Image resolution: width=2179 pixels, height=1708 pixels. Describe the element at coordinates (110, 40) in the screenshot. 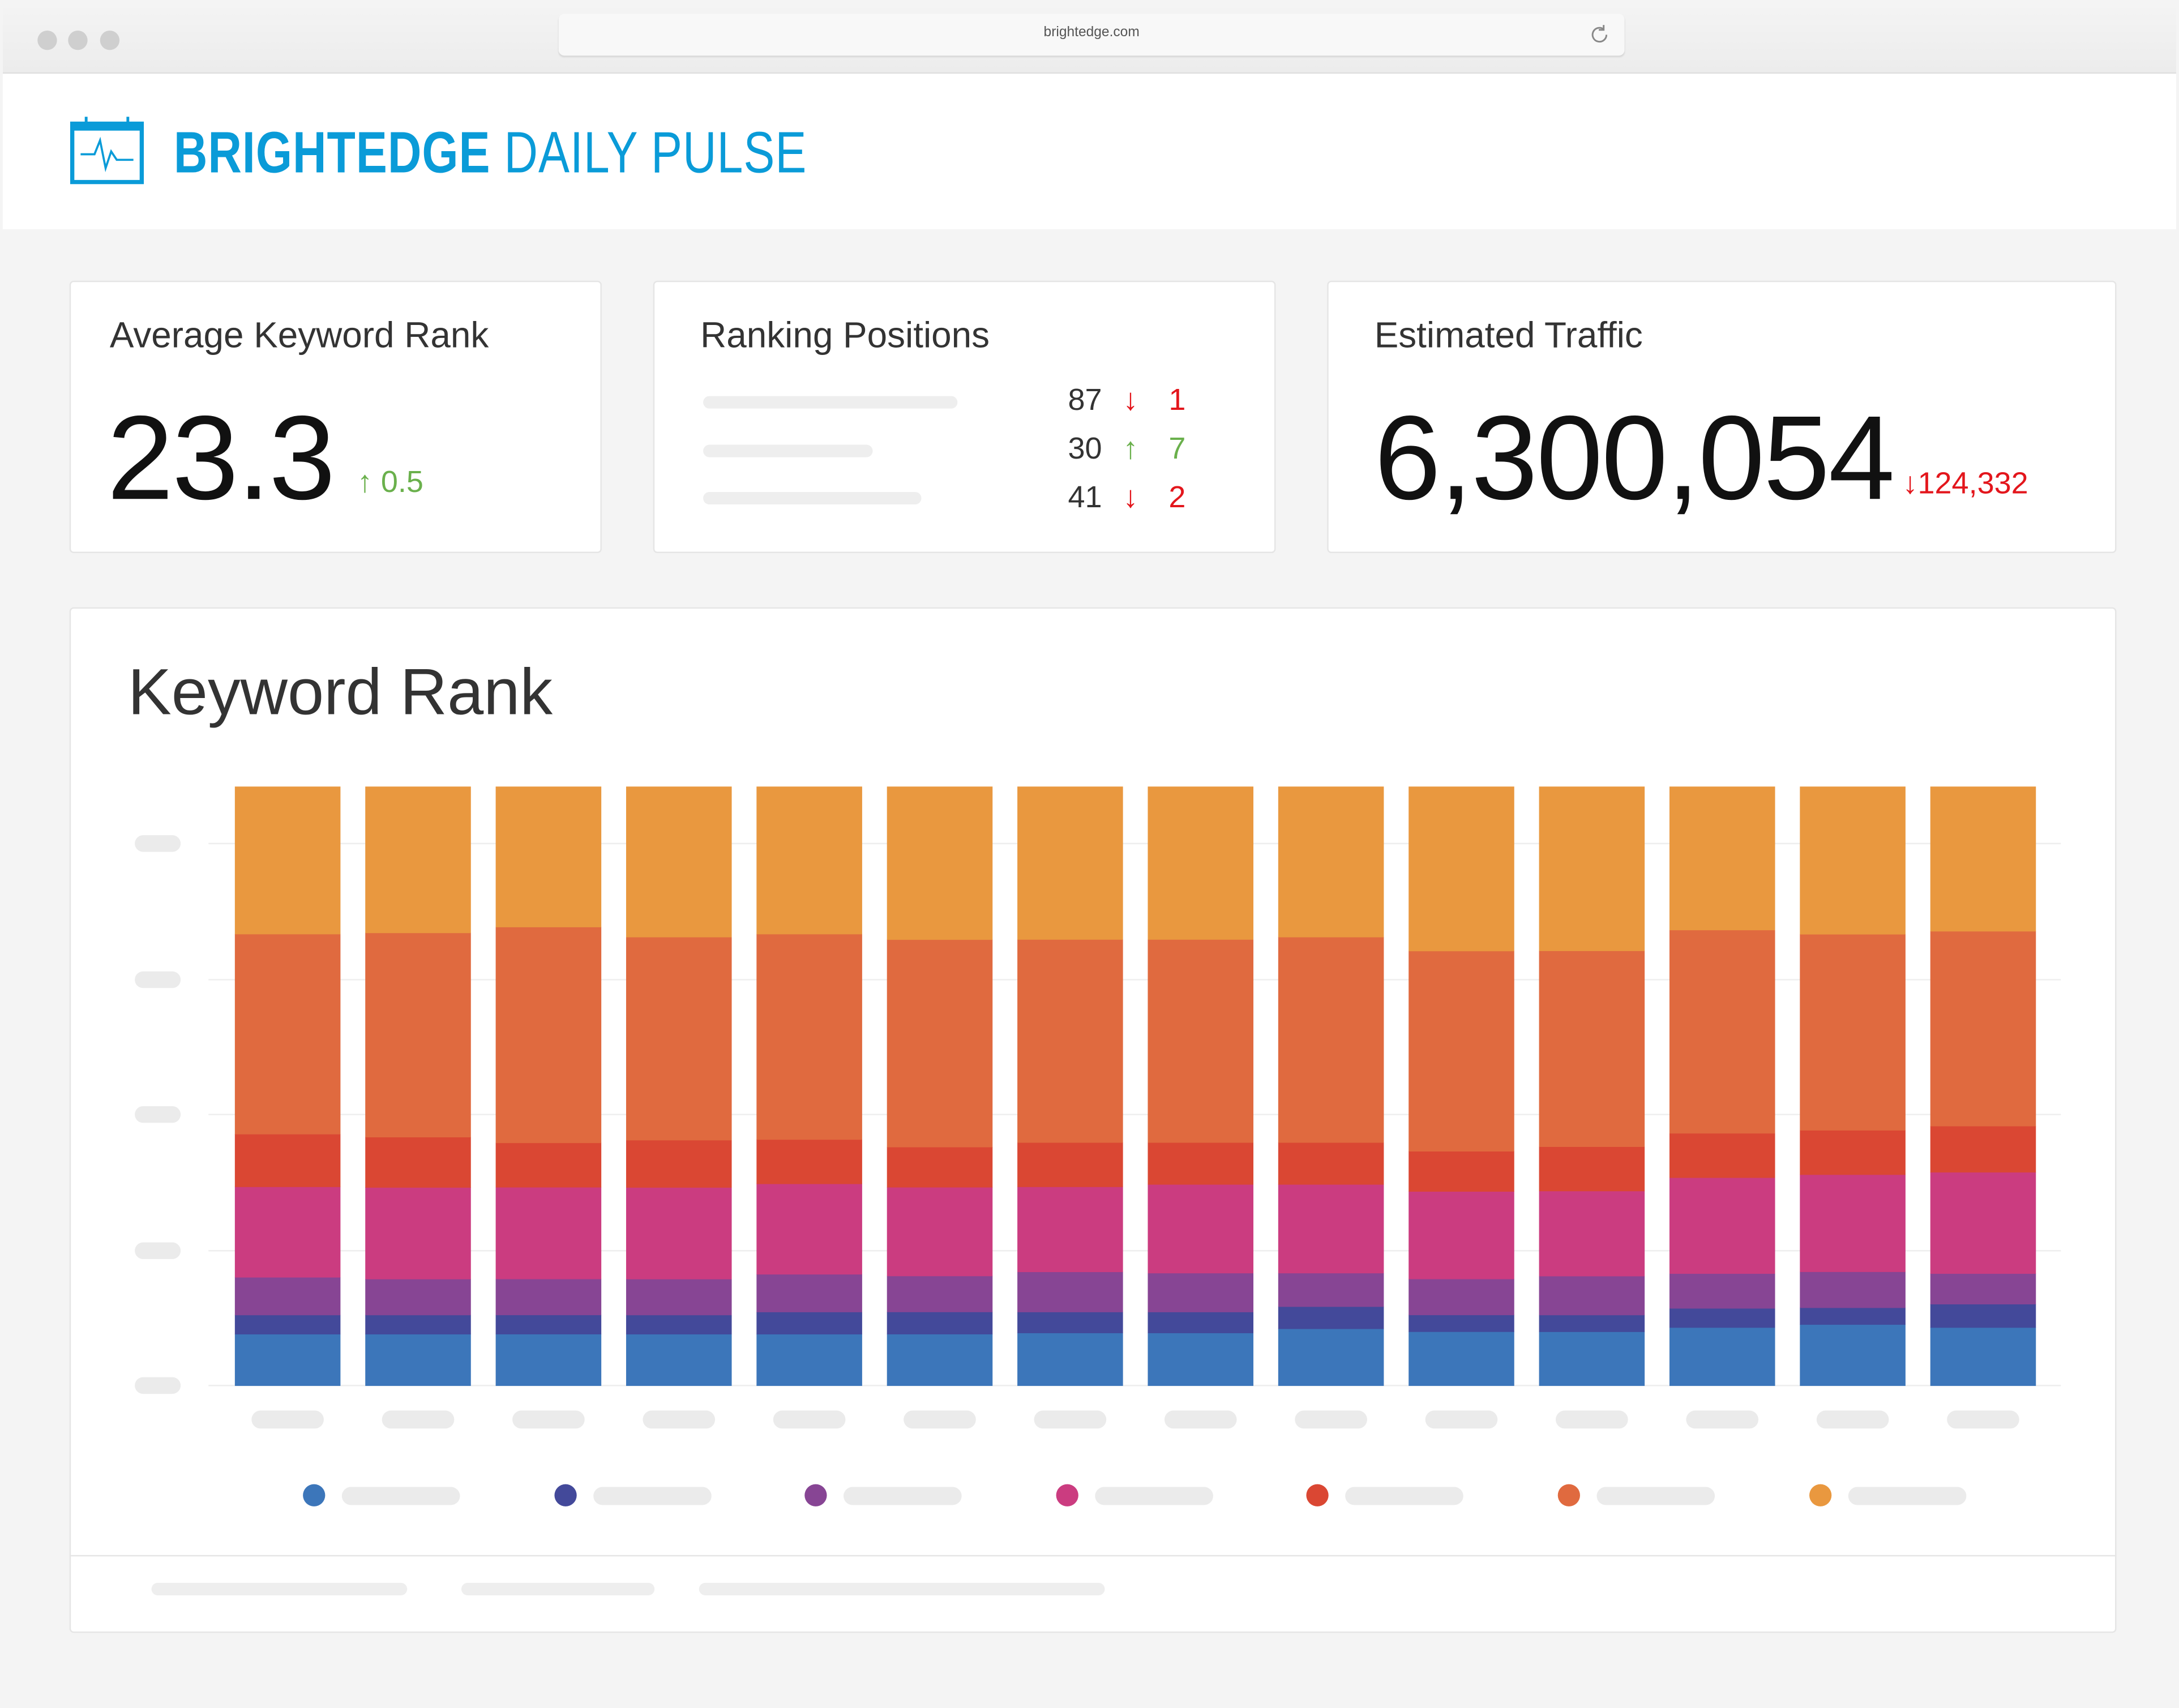

I see `window-maximize-button` at that location.